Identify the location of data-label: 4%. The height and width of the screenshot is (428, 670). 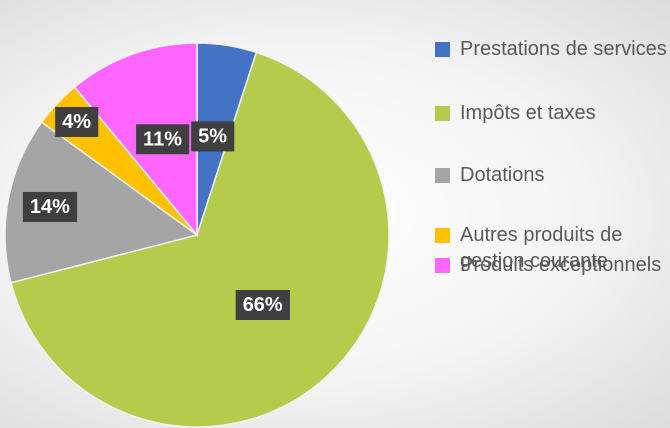
(77, 121).